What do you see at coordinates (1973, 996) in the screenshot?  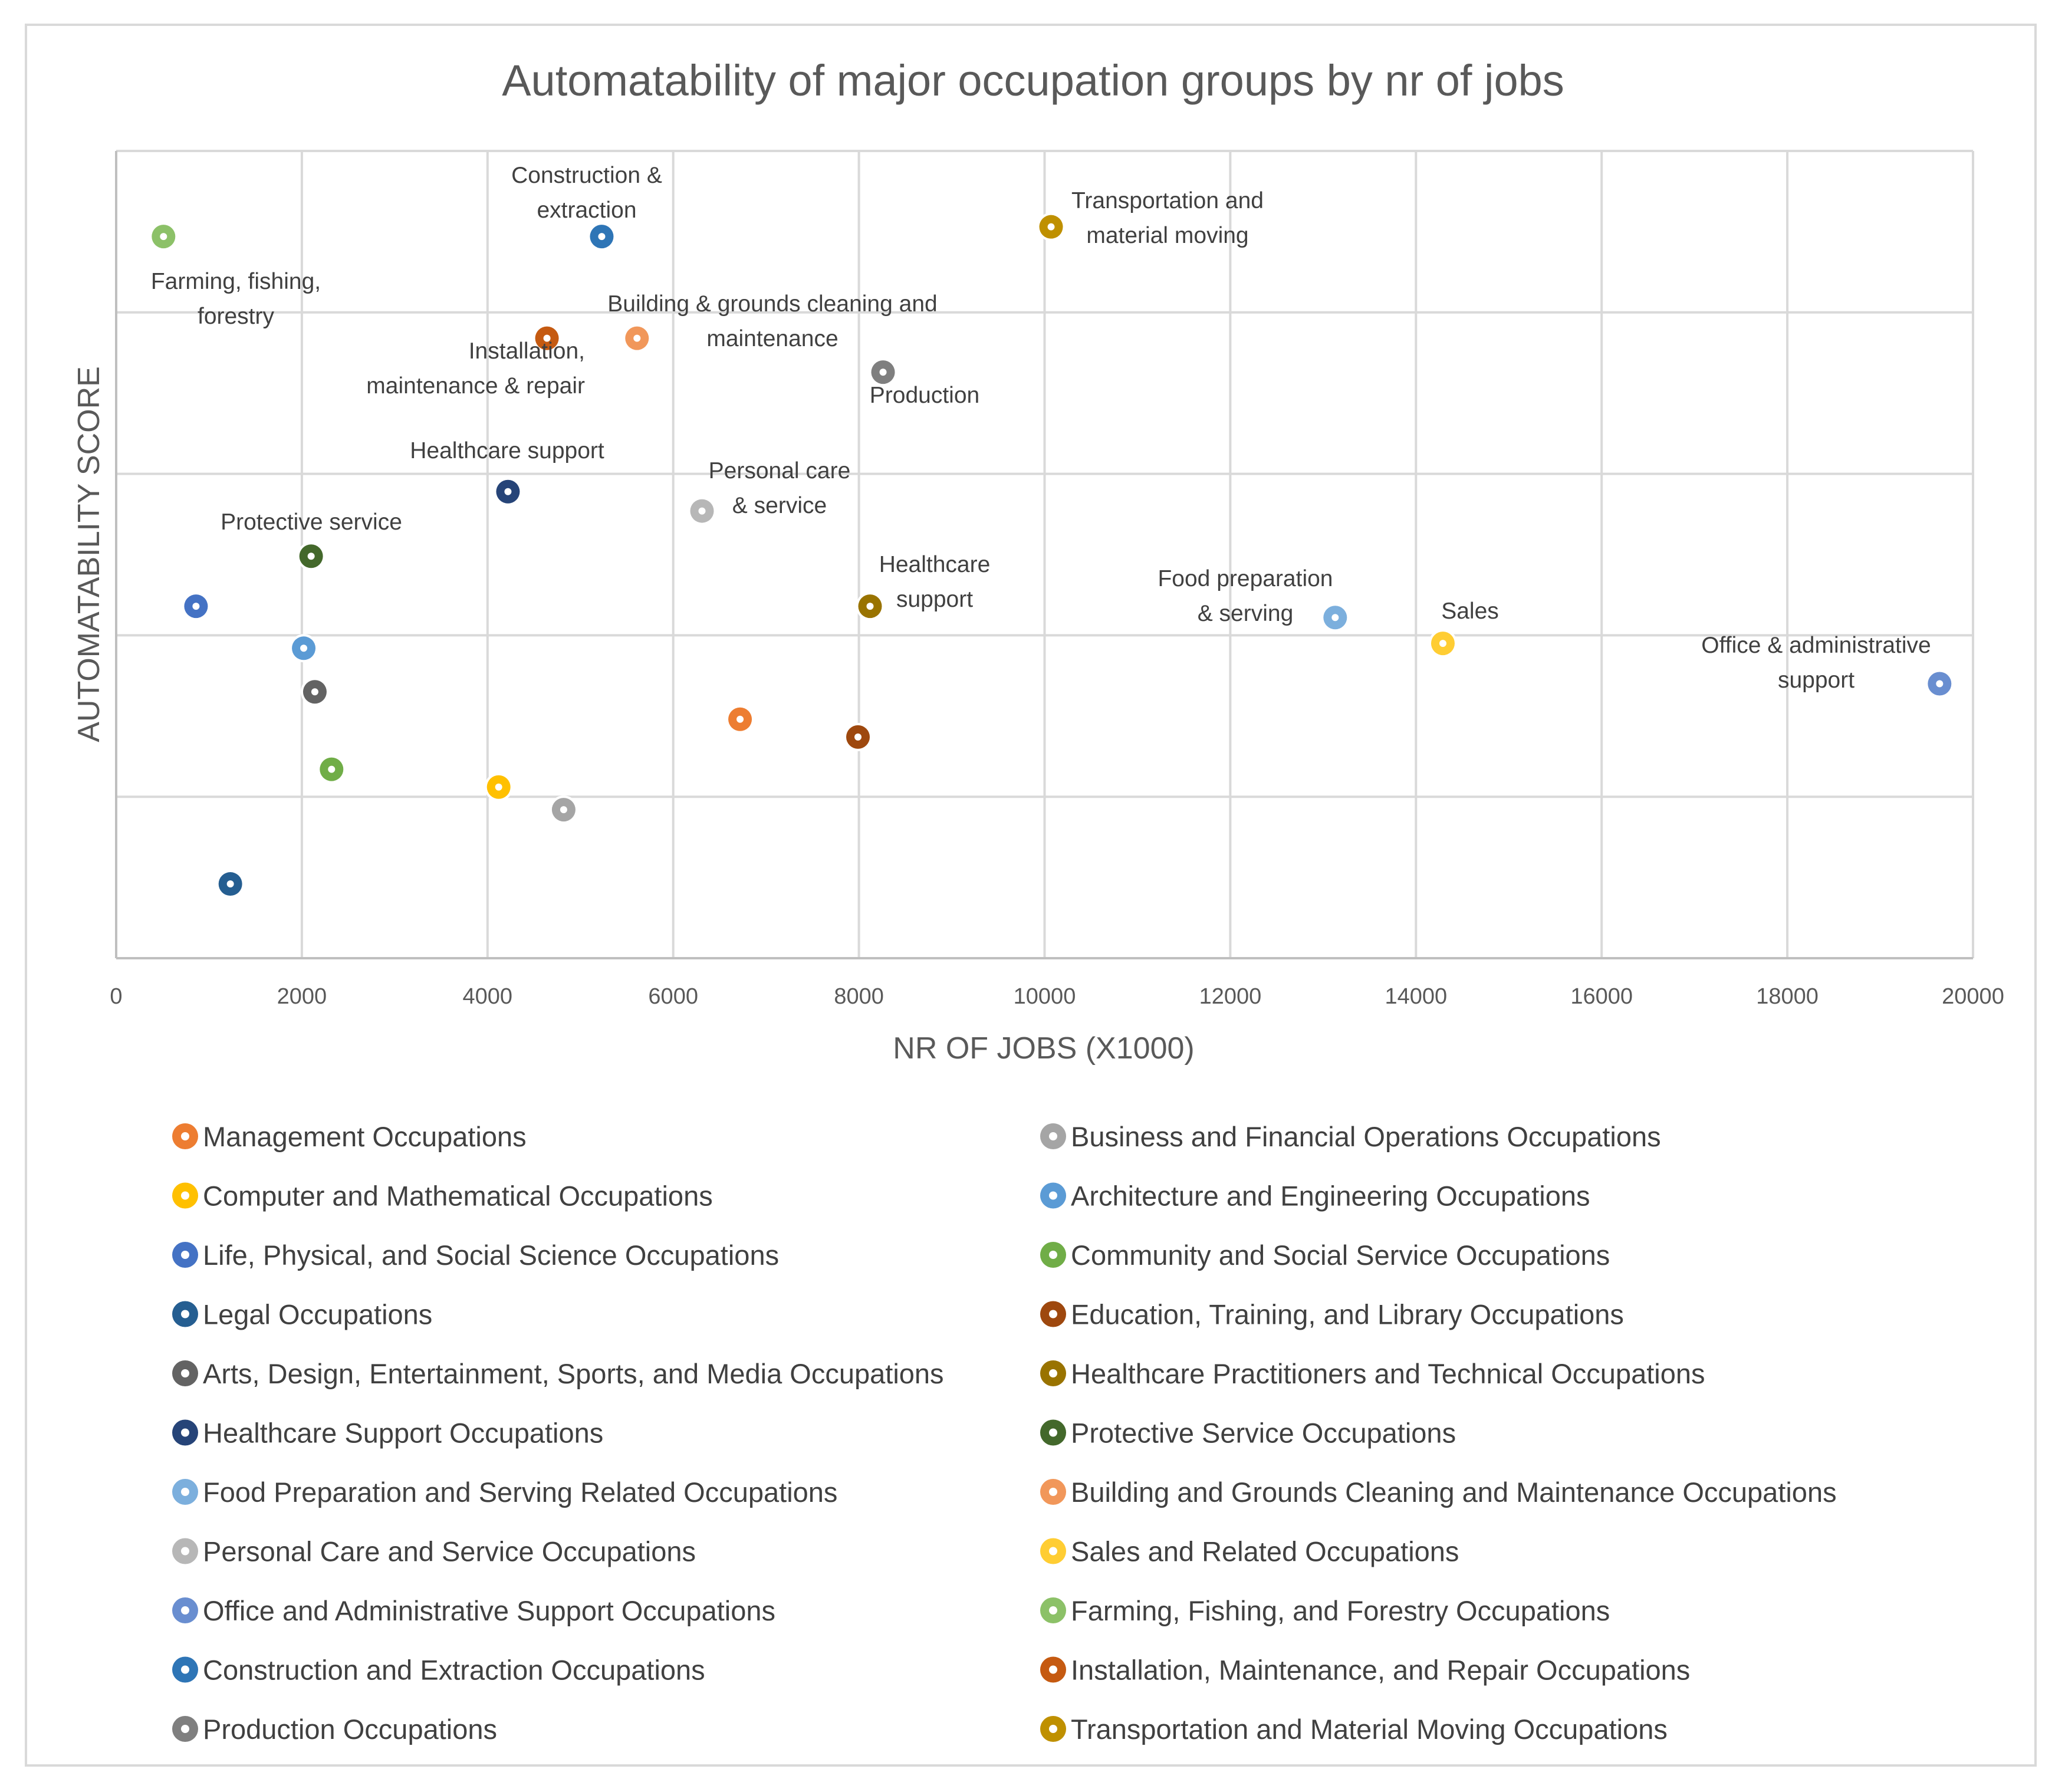 I see `x-tick-label: 20000` at bounding box center [1973, 996].